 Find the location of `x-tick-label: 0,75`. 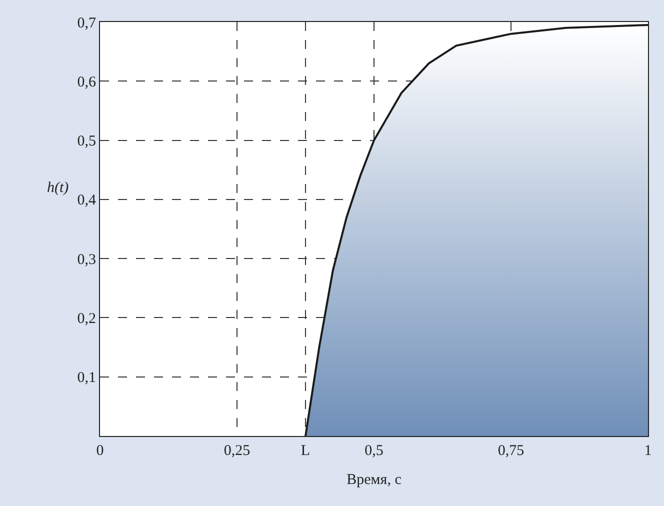

x-tick-label: 0,75 is located at coordinates (511, 451).